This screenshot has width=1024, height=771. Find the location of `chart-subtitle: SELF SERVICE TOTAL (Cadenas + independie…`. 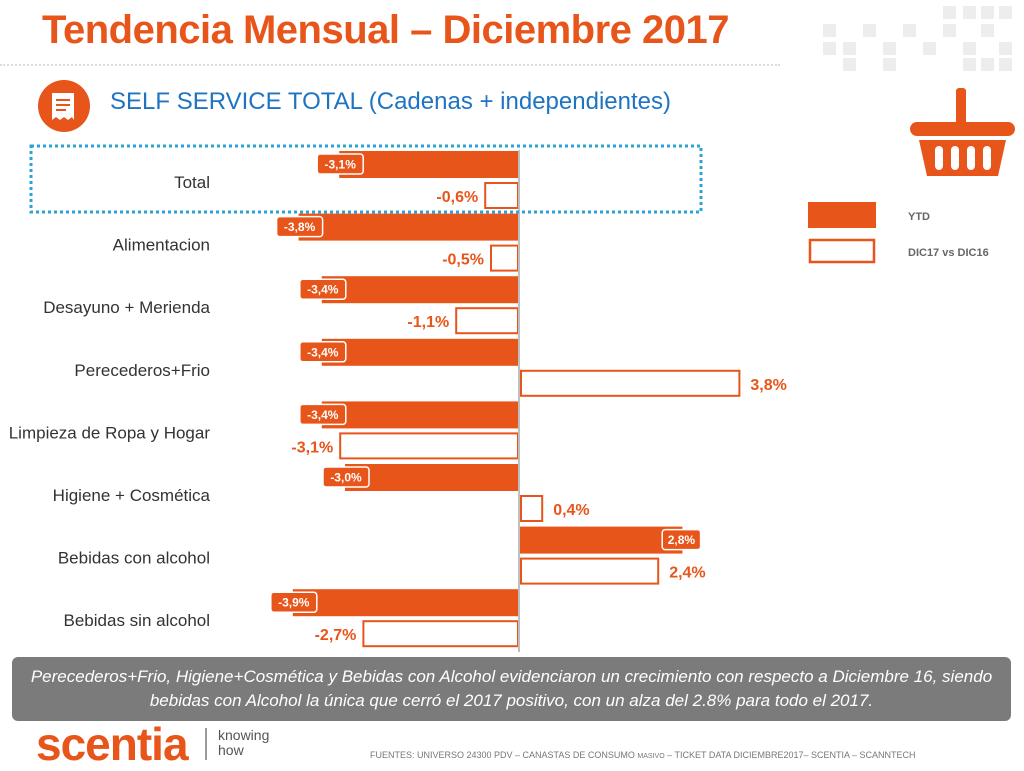

chart-subtitle: SELF SERVICE TOTAL (Cadenas + independie… is located at coordinates (390, 101).